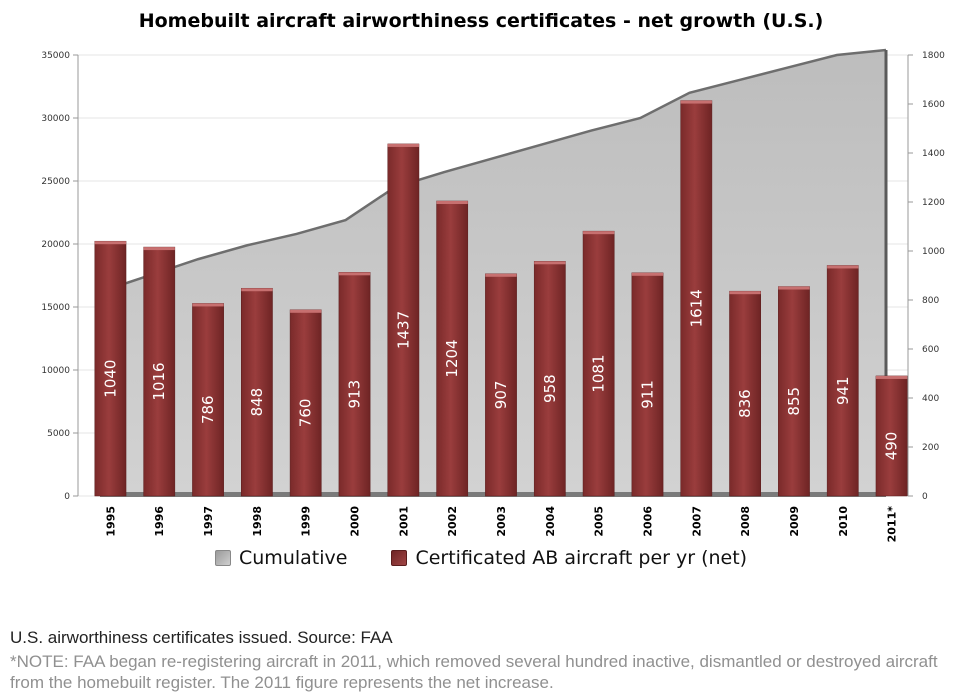  I want to click on bar-value-label: 1081, so click(599, 373).